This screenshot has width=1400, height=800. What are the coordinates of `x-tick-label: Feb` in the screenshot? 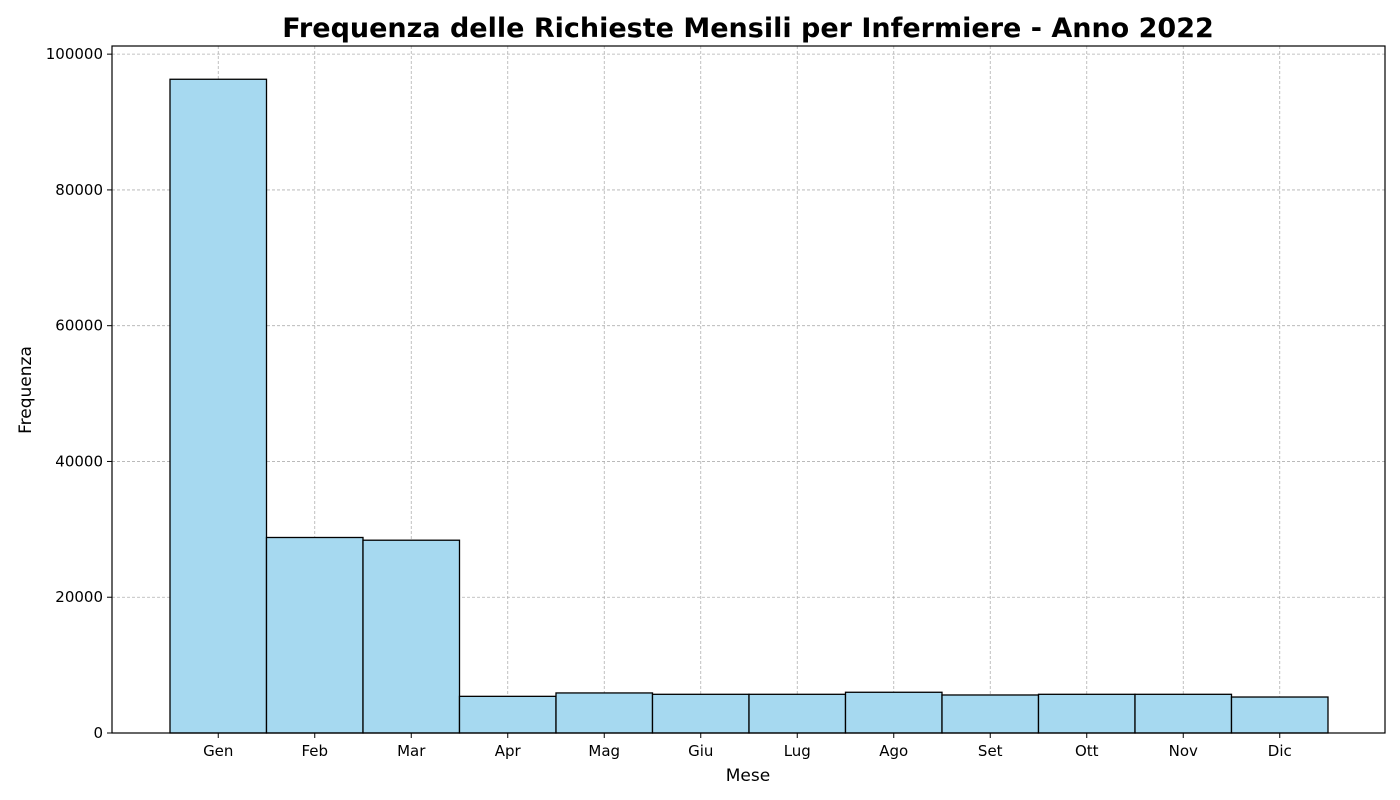 It's located at (314, 751).